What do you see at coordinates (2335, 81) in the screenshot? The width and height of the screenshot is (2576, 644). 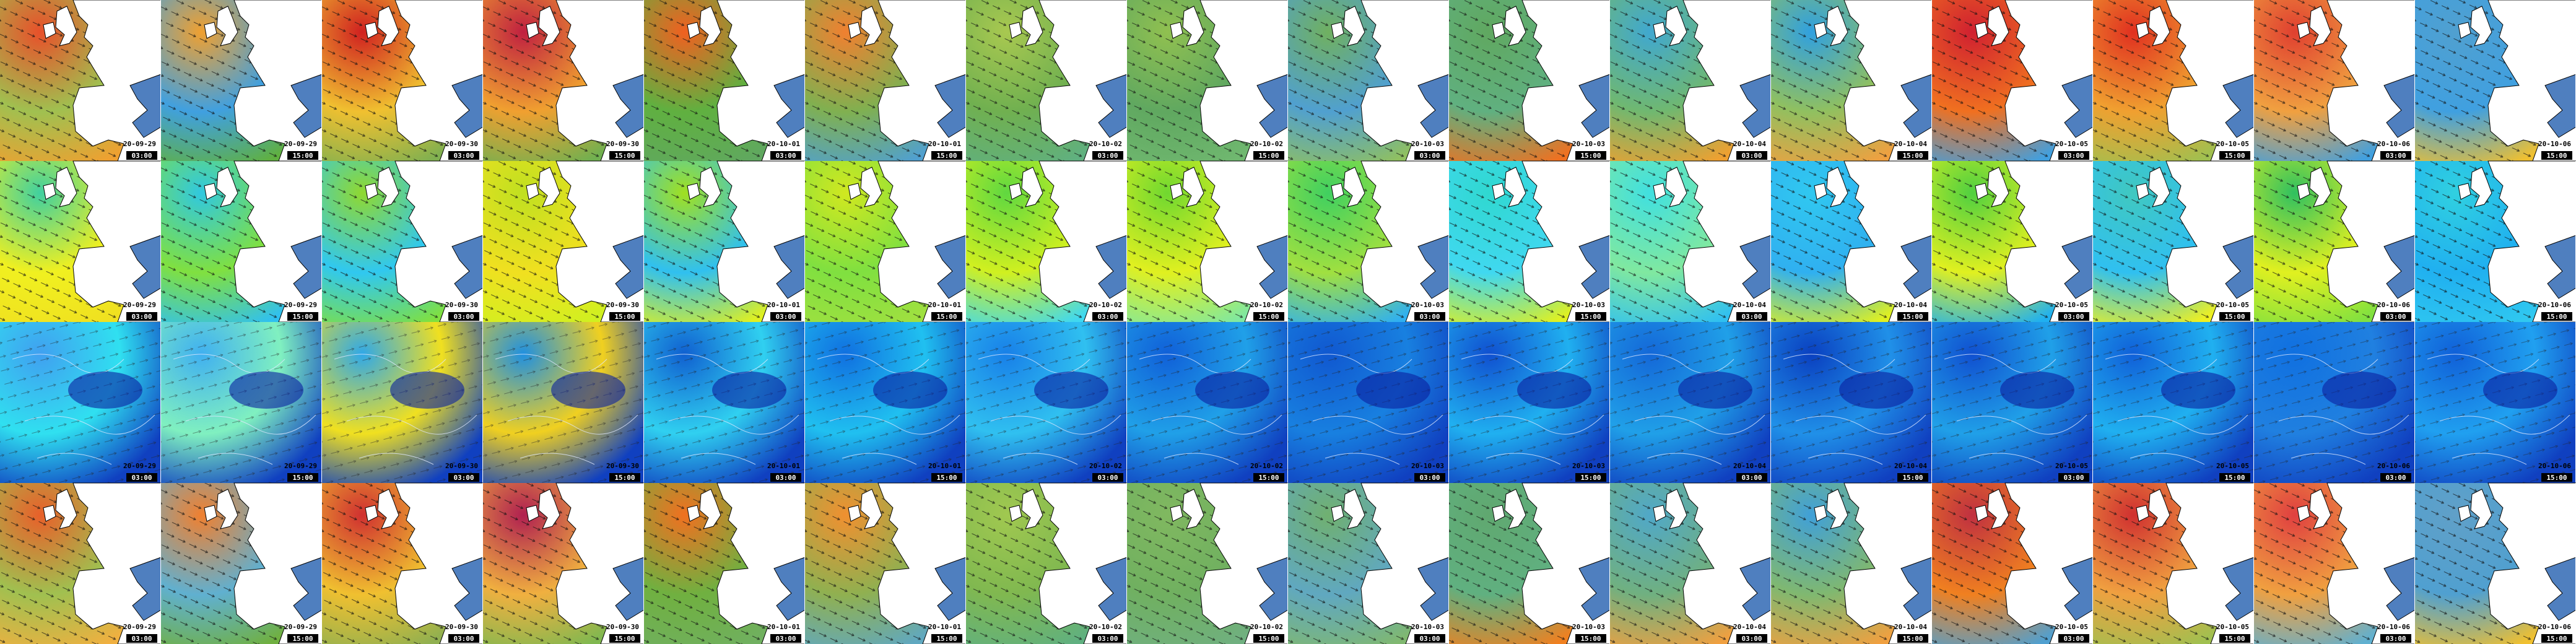 I see `map-tile: 20-10-06 03:00` at bounding box center [2335, 81].